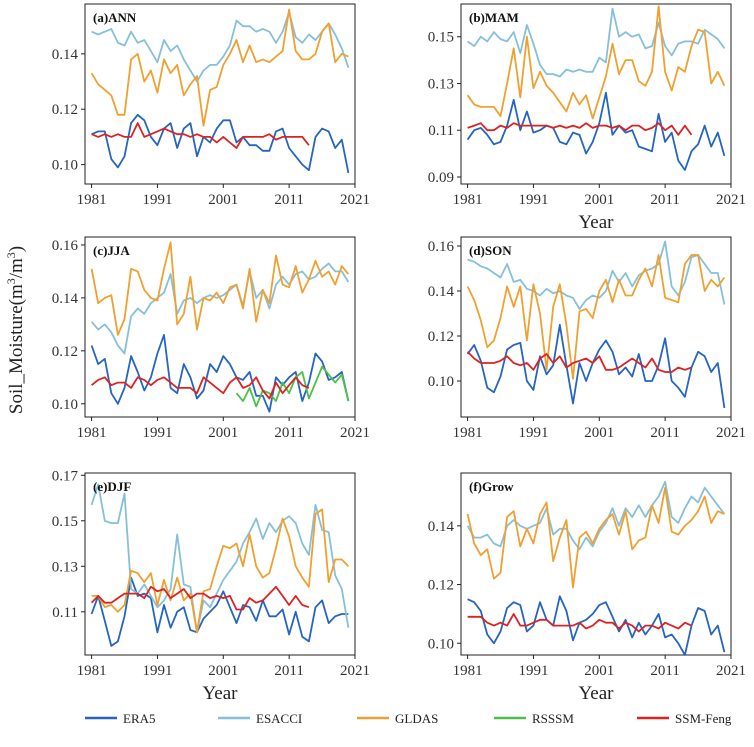  I want to click on series-line-rsssm, so click(292, 386).